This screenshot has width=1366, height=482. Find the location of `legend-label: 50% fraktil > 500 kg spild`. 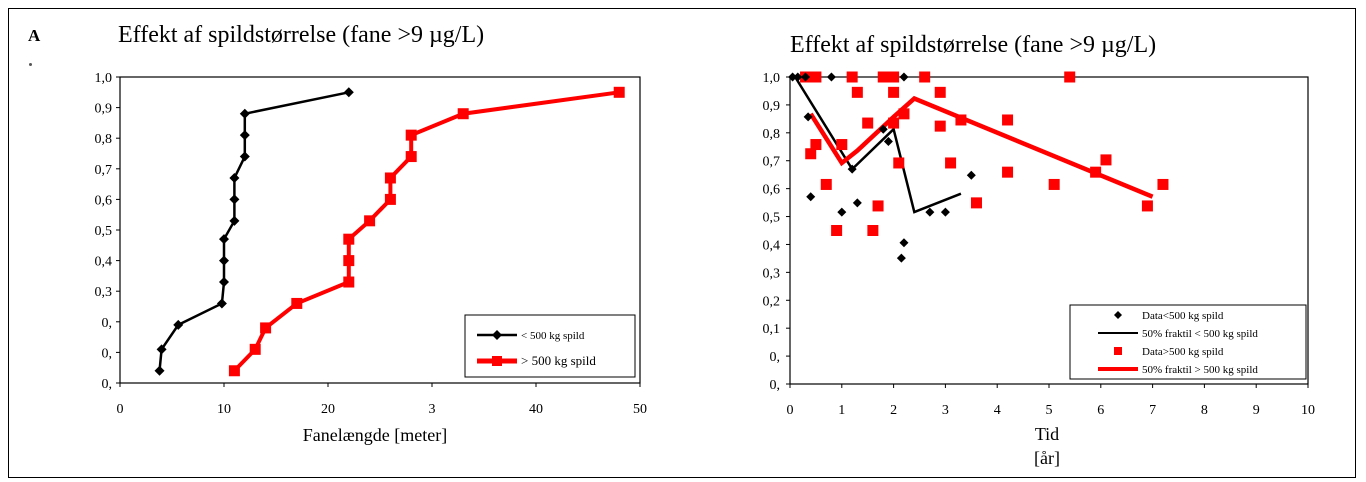

legend-label: 50% fraktil > 500 kg spild is located at coordinates (1200, 370).